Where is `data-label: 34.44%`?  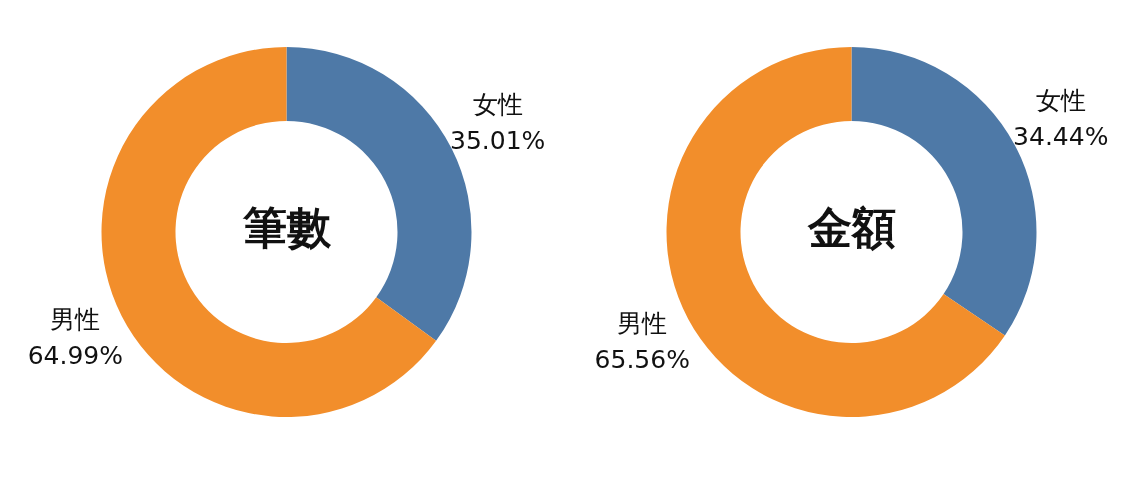
data-label: 34.44% is located at coordinates (1061, 137).